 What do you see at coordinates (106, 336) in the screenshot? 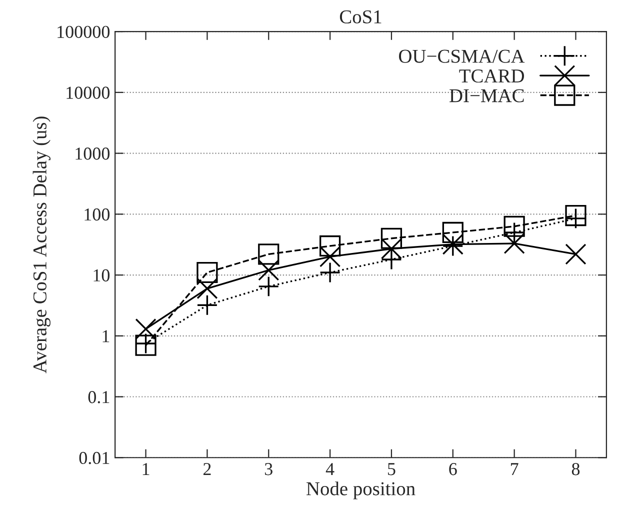
I see `y-tick-label: 1` at bounding box center [106, 336].